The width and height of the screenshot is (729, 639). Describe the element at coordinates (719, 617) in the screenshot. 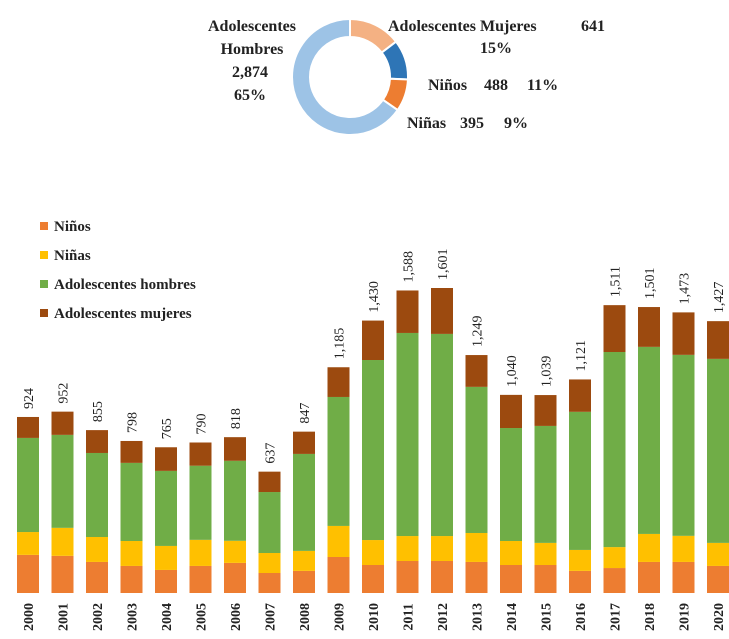

I see `x-tick-label: 2020` at that location.